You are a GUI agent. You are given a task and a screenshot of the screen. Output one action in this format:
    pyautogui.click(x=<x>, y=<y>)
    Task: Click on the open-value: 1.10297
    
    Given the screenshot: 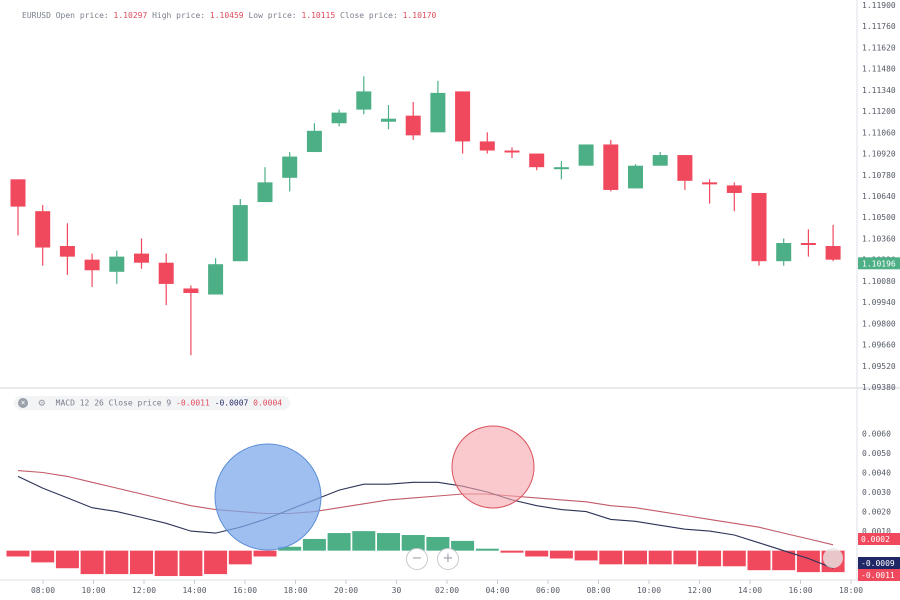 What is the action you would take?
    pyautogui.click(x=130, y=15)
    